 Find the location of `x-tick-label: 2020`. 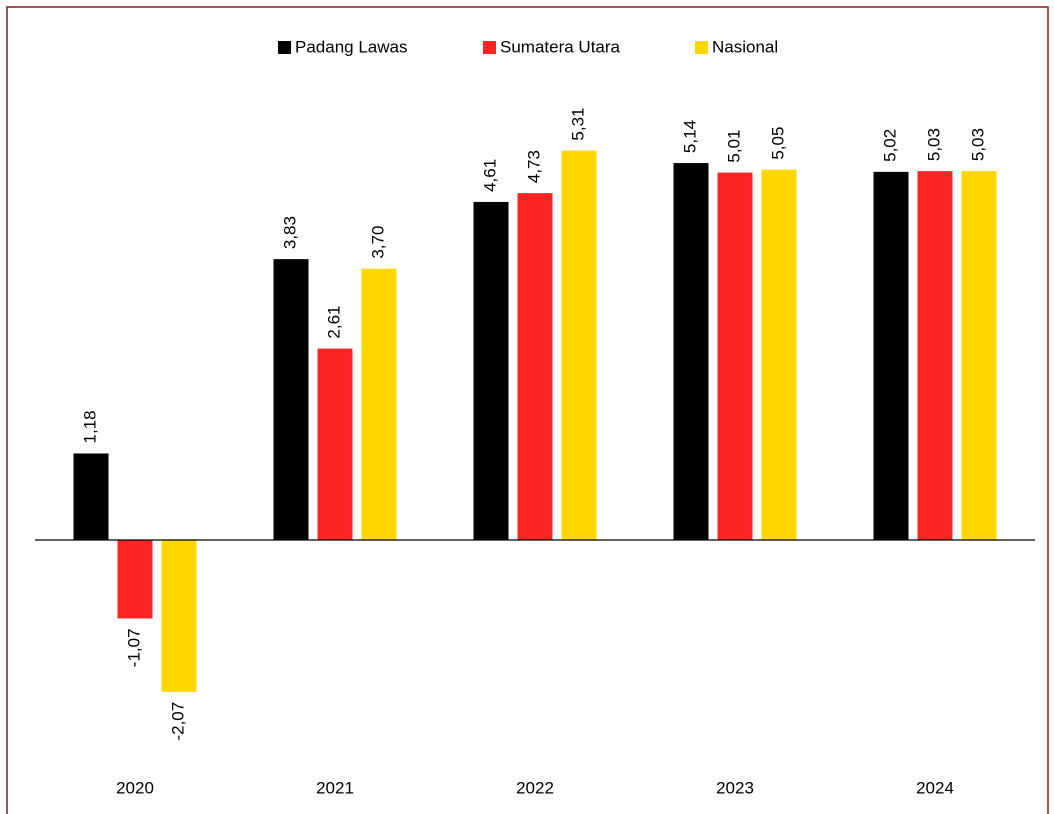

x-tick-label: 2020 is located at coordinates (135, 787).